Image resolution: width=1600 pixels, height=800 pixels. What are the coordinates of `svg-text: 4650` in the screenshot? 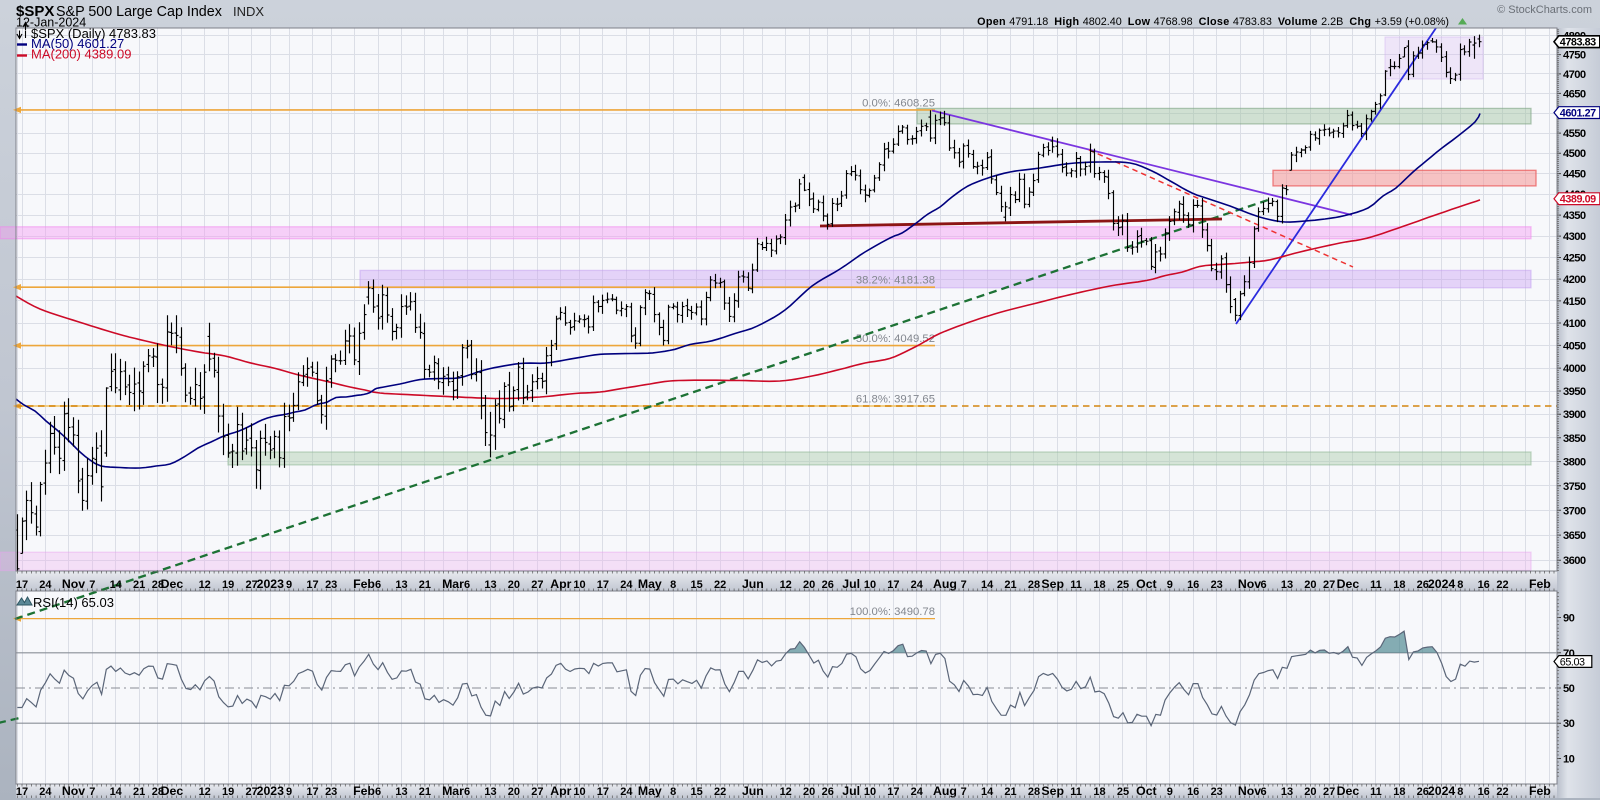 It's located at (1574, 94).